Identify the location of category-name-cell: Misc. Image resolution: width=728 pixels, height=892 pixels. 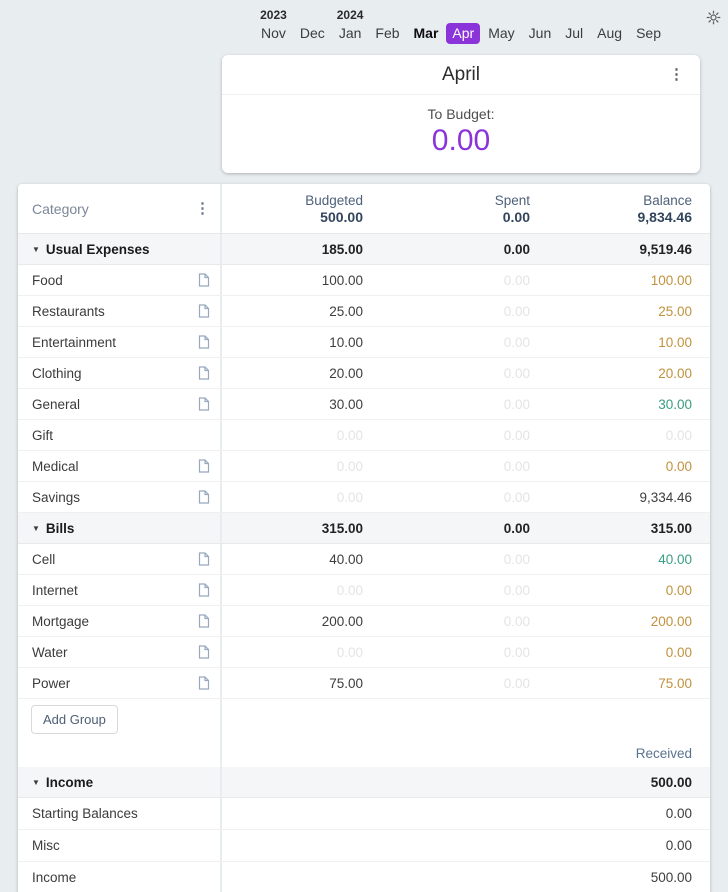
(119, 845).